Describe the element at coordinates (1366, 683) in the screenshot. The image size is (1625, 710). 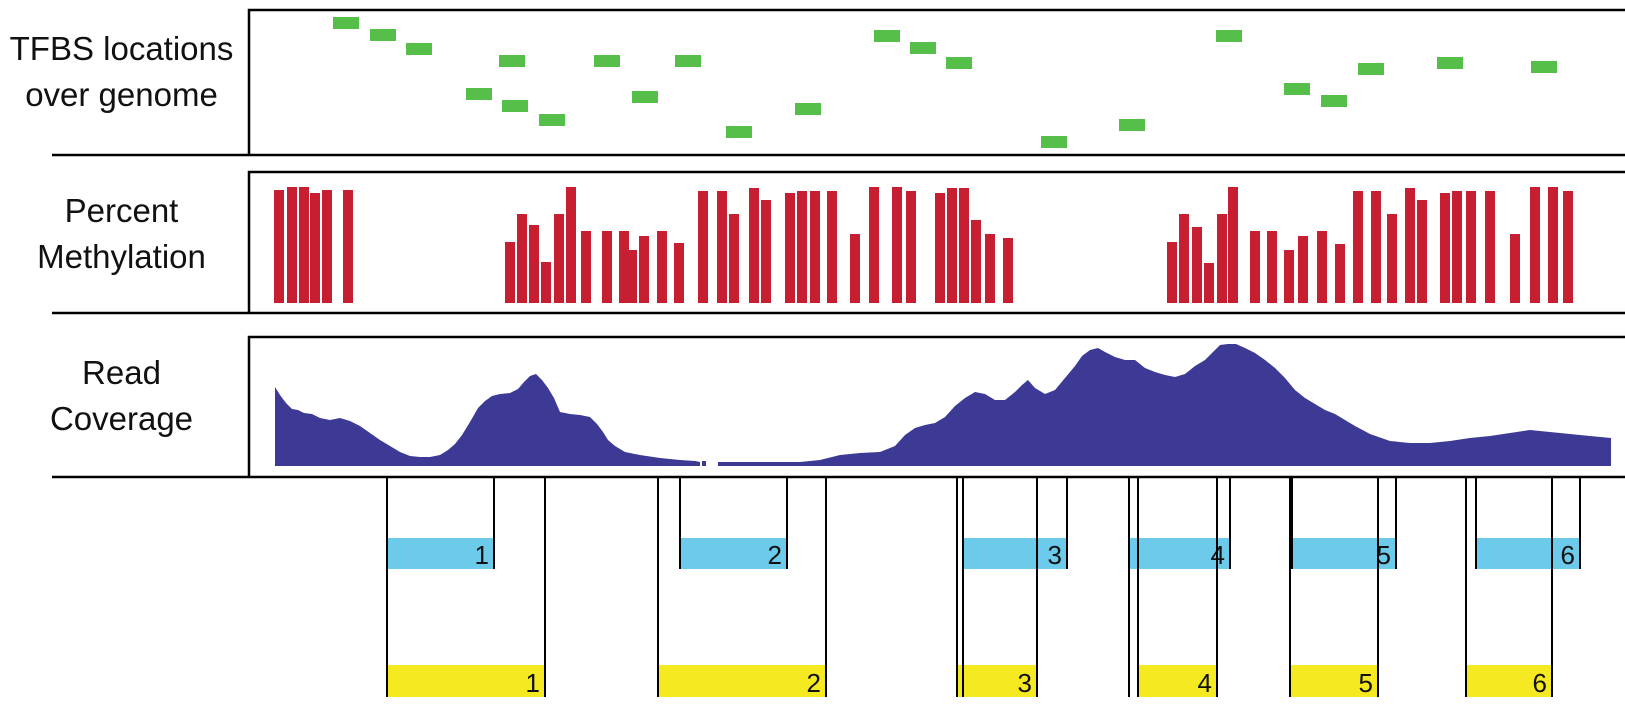
I see `yellow-segment-label-5: 5` at that location.